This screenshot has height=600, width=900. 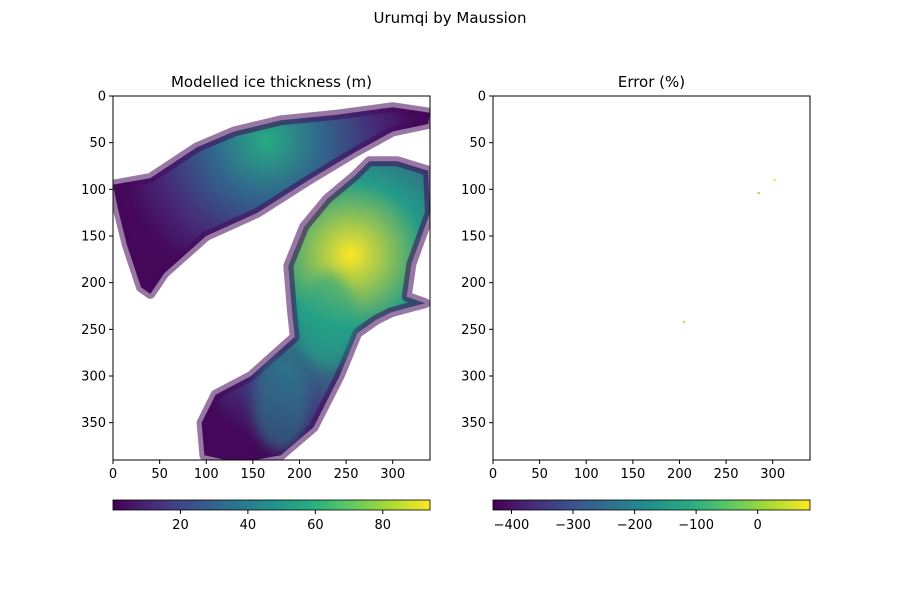 What do you see at coordinates (512, 525) in the screenshot?
I see `colorbar-tick-label: −400` at bounding box center [512, 525].